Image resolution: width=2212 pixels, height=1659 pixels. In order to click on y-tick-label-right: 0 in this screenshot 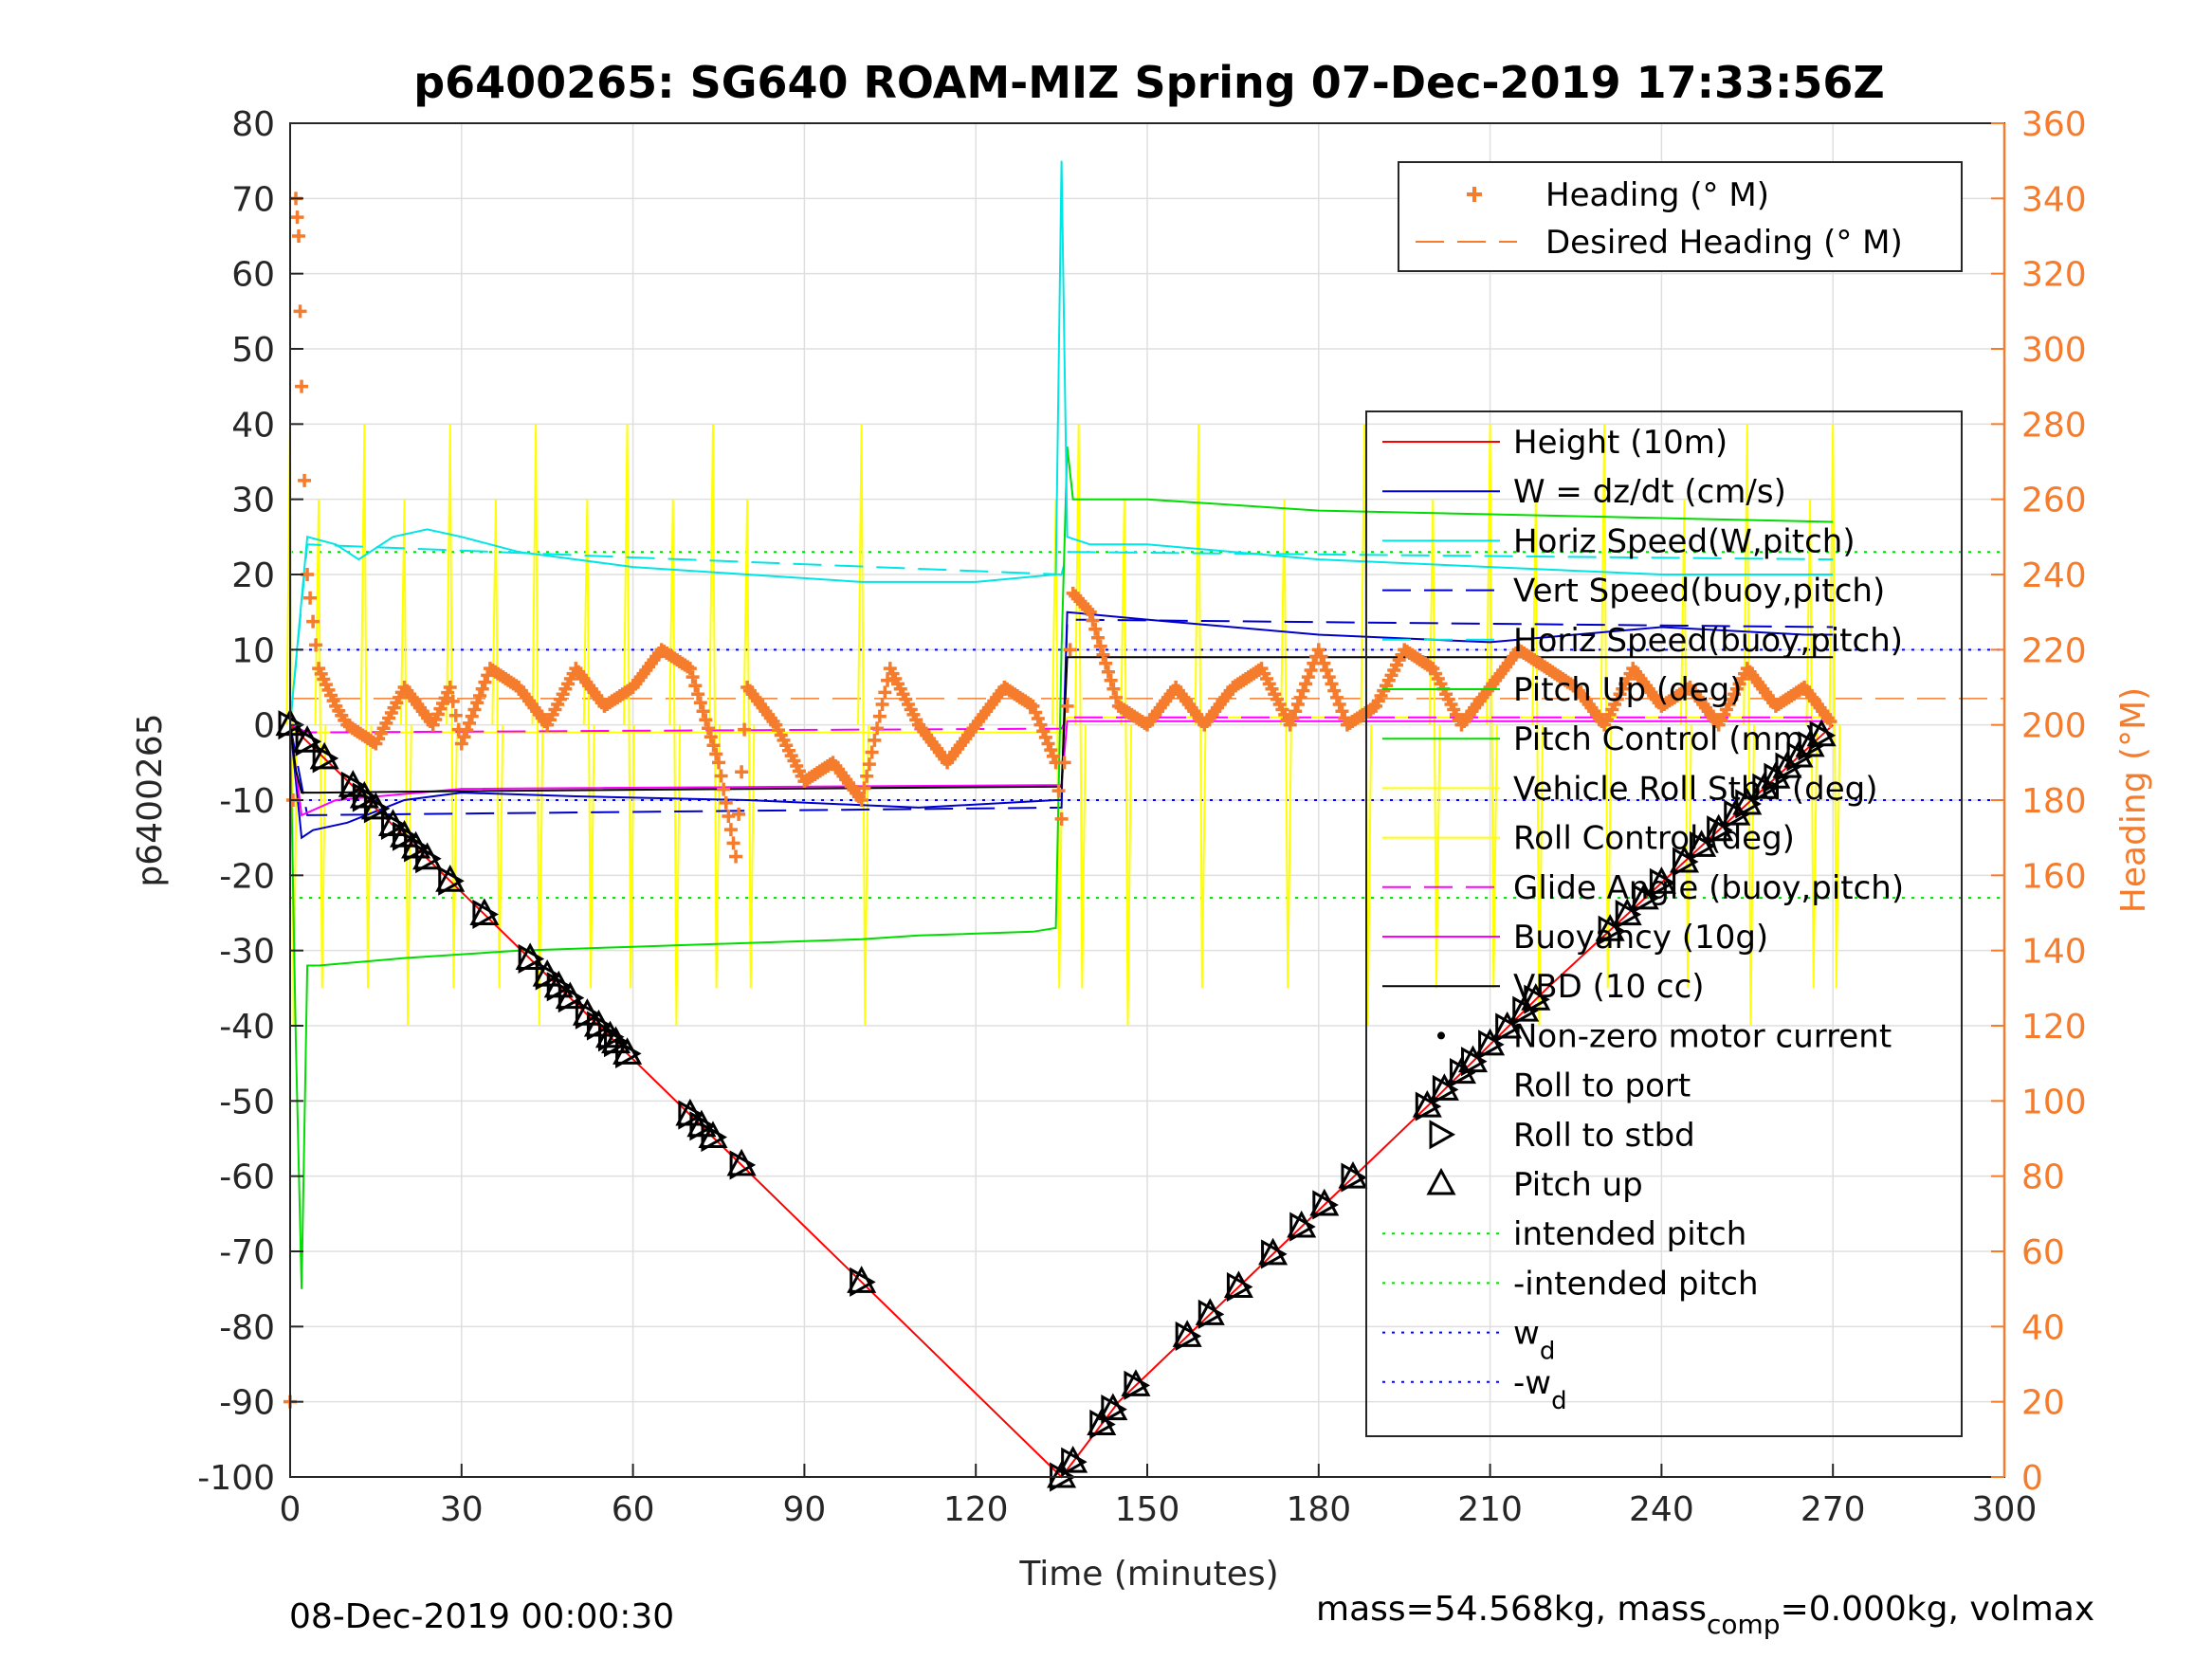, I will do `click(2032, 1478)`.